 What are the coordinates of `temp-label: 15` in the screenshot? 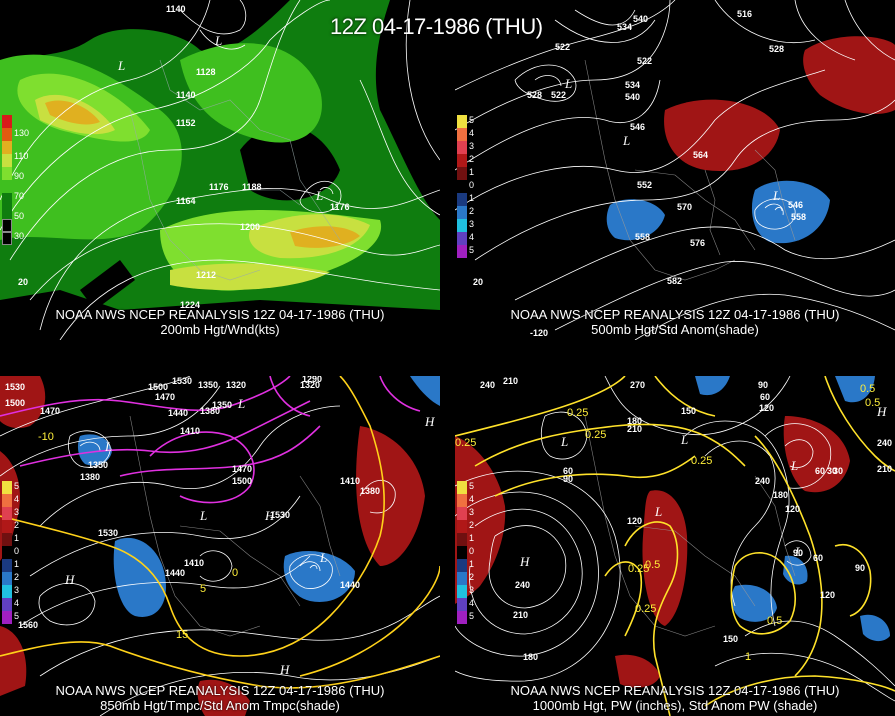 It's located at (182, 635).